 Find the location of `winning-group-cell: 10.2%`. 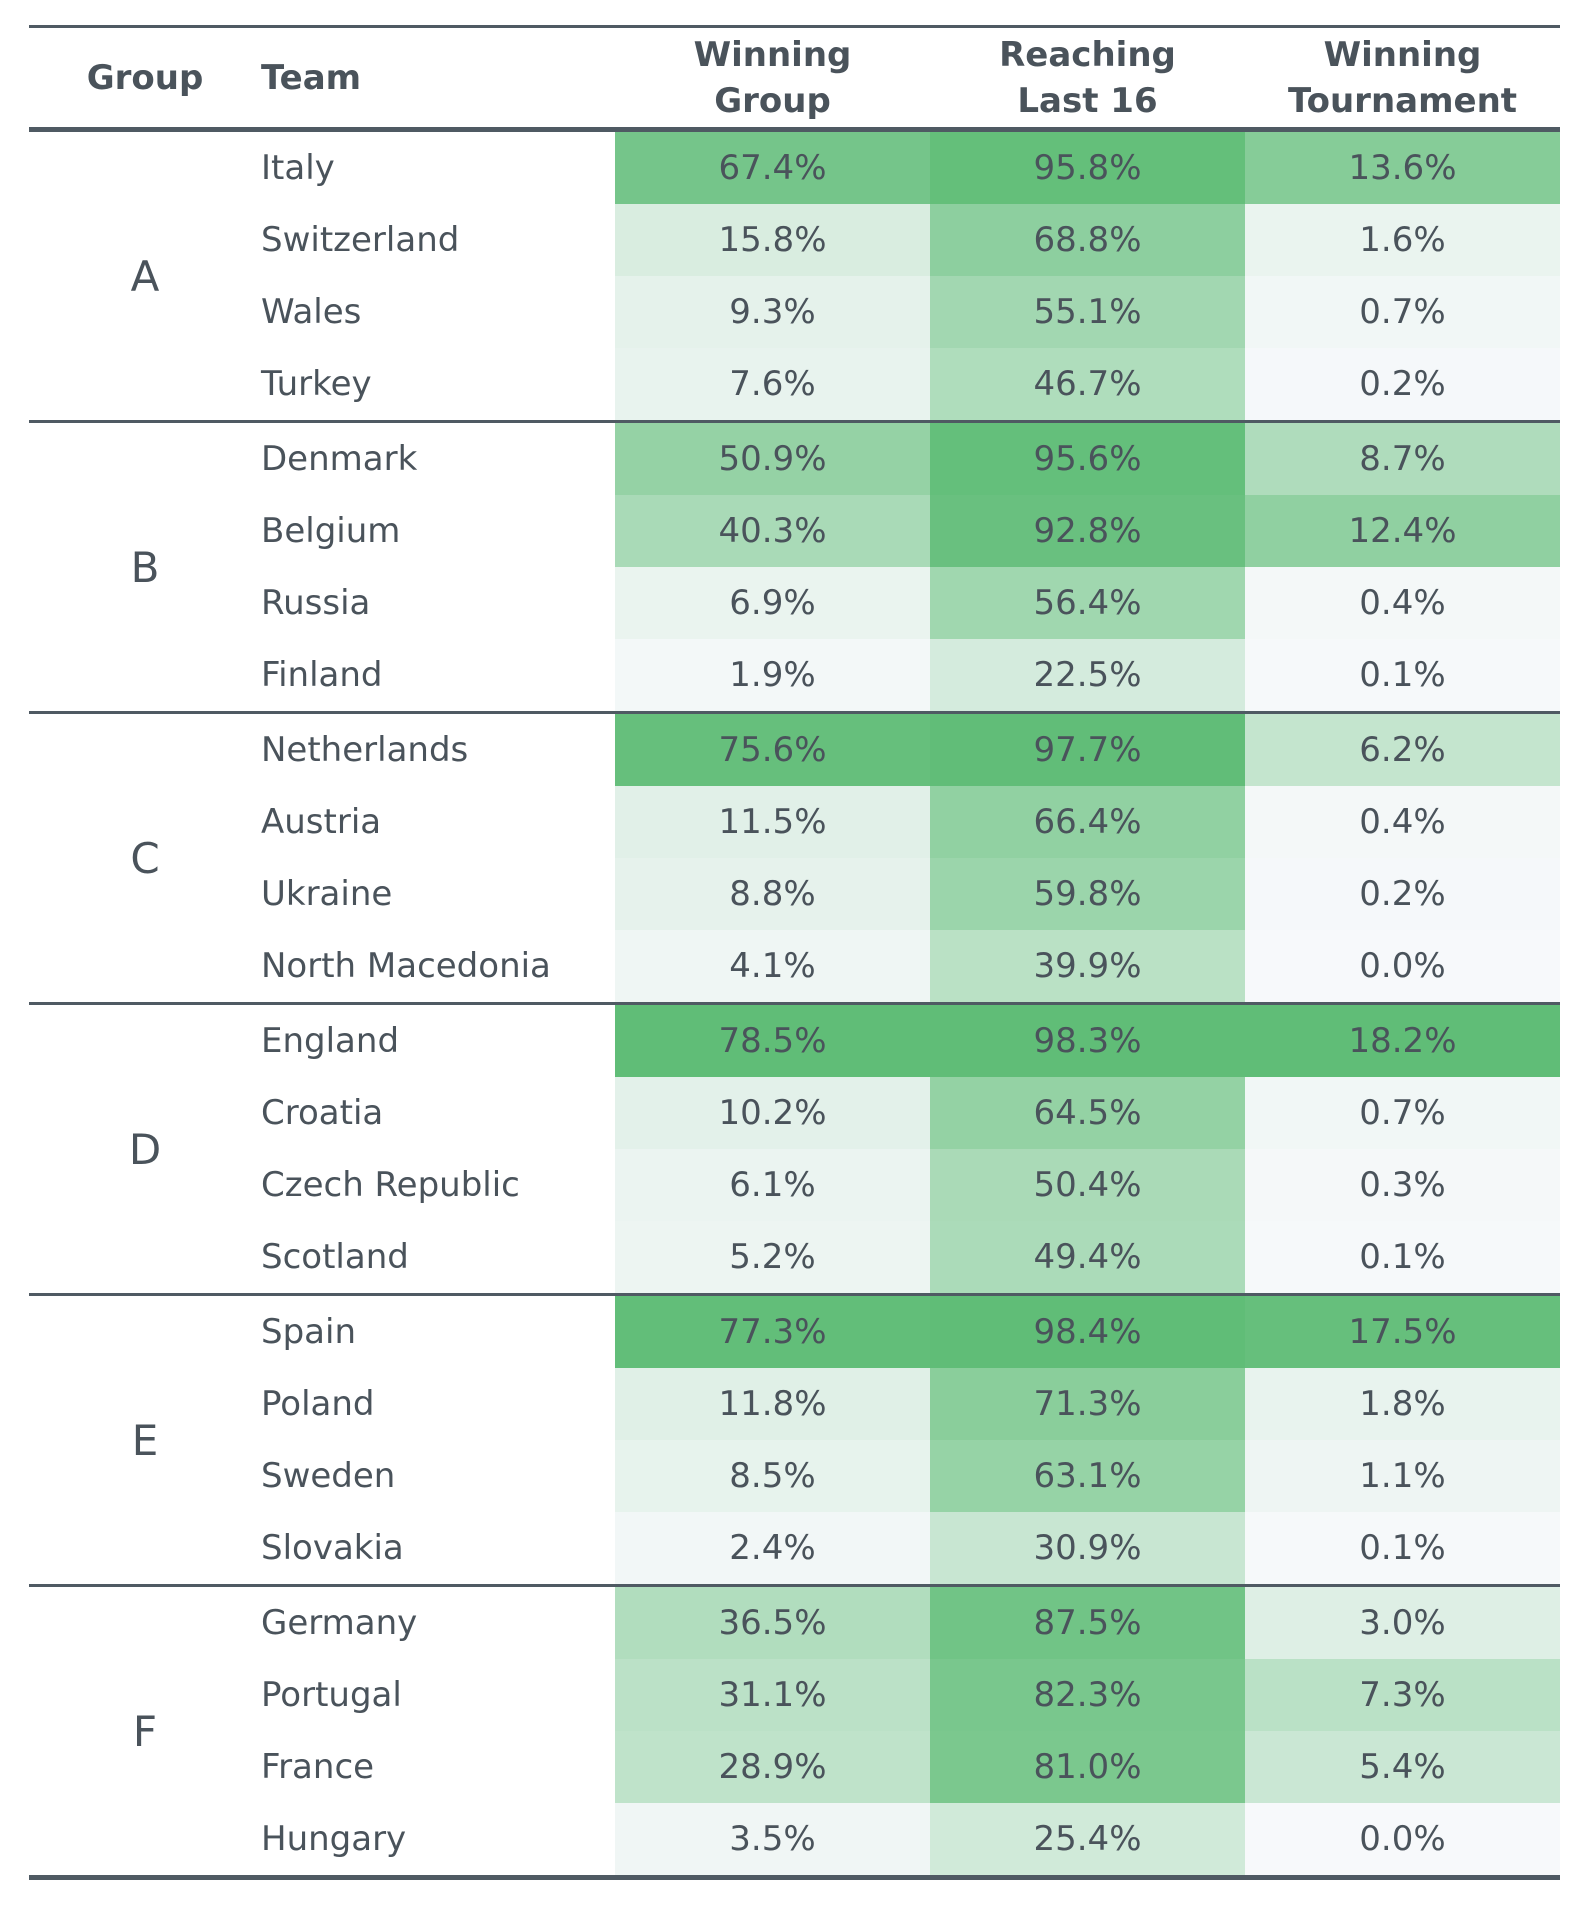

winning-group-cell: 10.2% is located at coordinates (772, 1113).